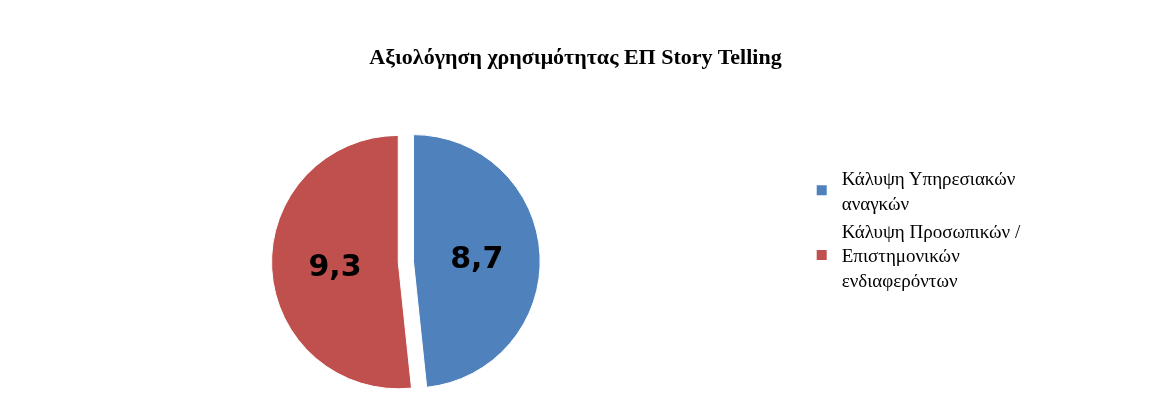 The width and height of the screenshot is (1151, 406). What do you see at coordinates (575, 57) in the screenshot?
I see `chart-title: Αξιολόγηση χρησιμότητας ΕΠ Story Telling` at bounding box center [575, 57].